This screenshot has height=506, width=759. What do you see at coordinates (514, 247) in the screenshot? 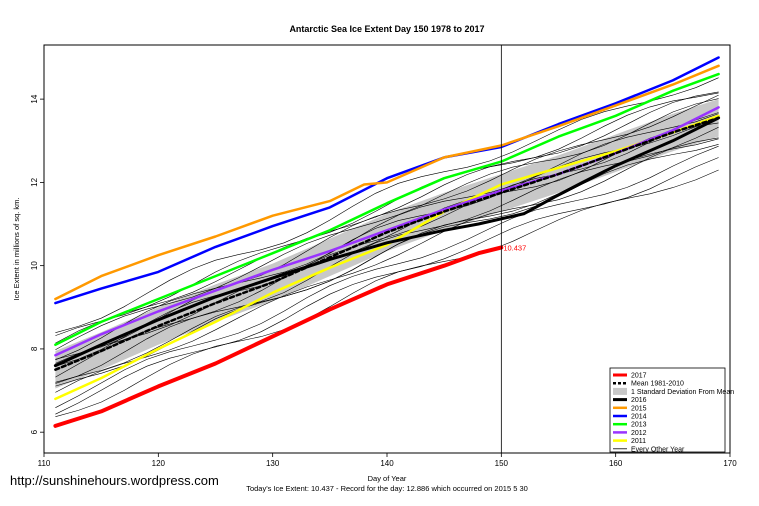
I see `current-value-label: 10.437` at bounding box center [514, 247].